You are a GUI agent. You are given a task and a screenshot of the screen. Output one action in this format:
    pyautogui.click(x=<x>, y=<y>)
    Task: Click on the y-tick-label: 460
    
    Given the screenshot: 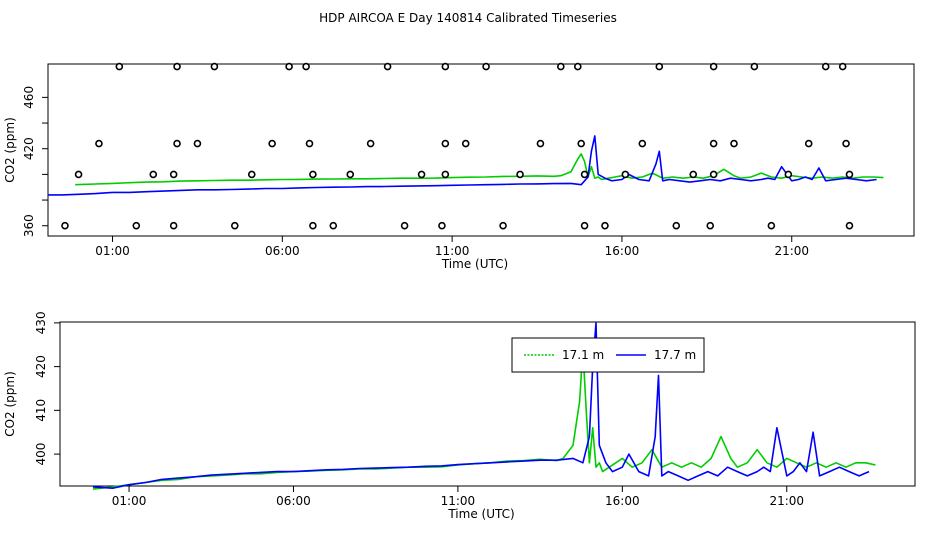 What is the action you would take?
    pyautogui.click(x=29, y=97)
    